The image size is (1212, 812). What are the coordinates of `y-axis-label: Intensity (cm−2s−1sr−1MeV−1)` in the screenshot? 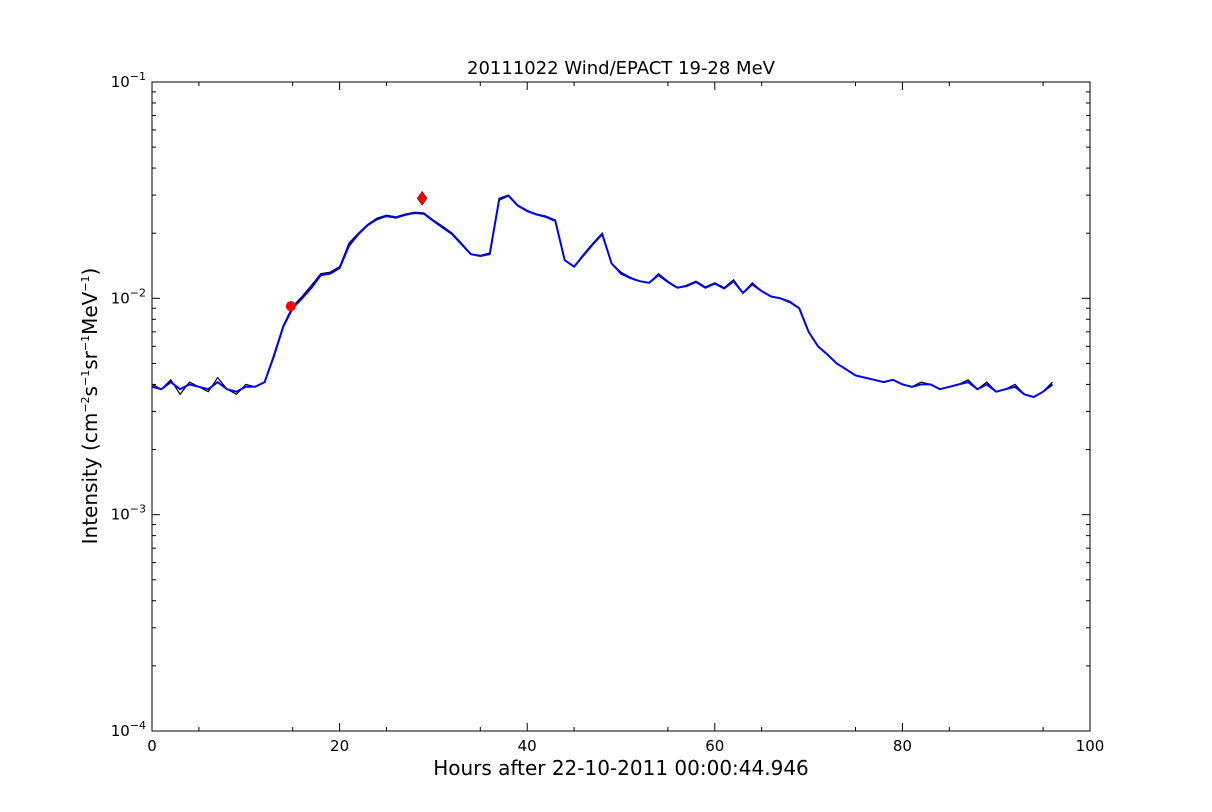 It's located at (90, 406).